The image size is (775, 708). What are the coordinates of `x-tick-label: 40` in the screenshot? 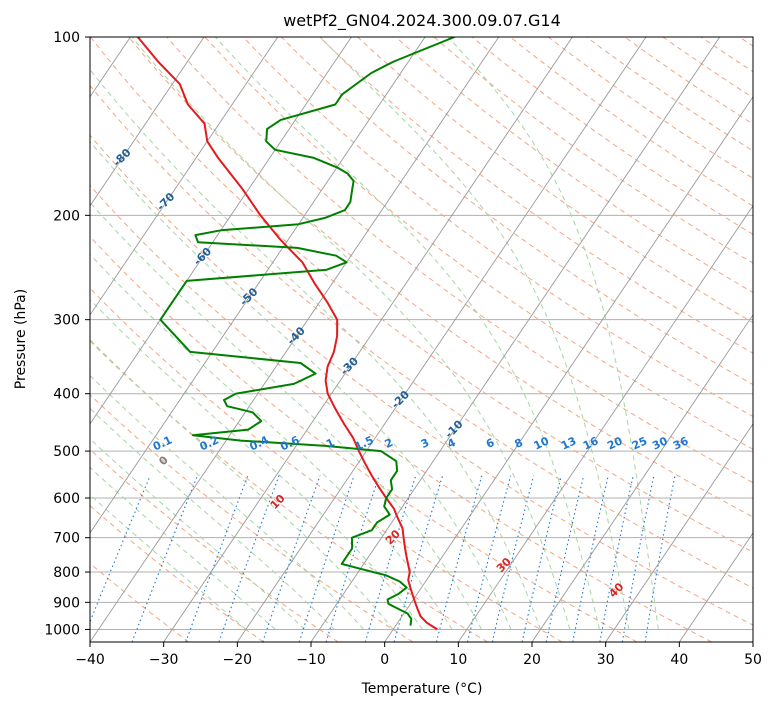 It's located at (679, 660).